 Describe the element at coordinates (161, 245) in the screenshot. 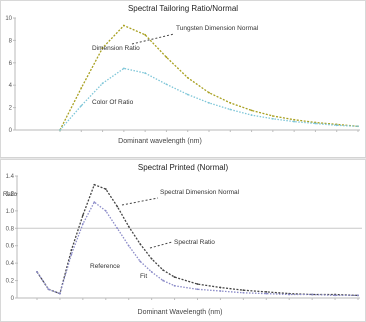

I see `bottom-leader-spectral-ratio` at that location.